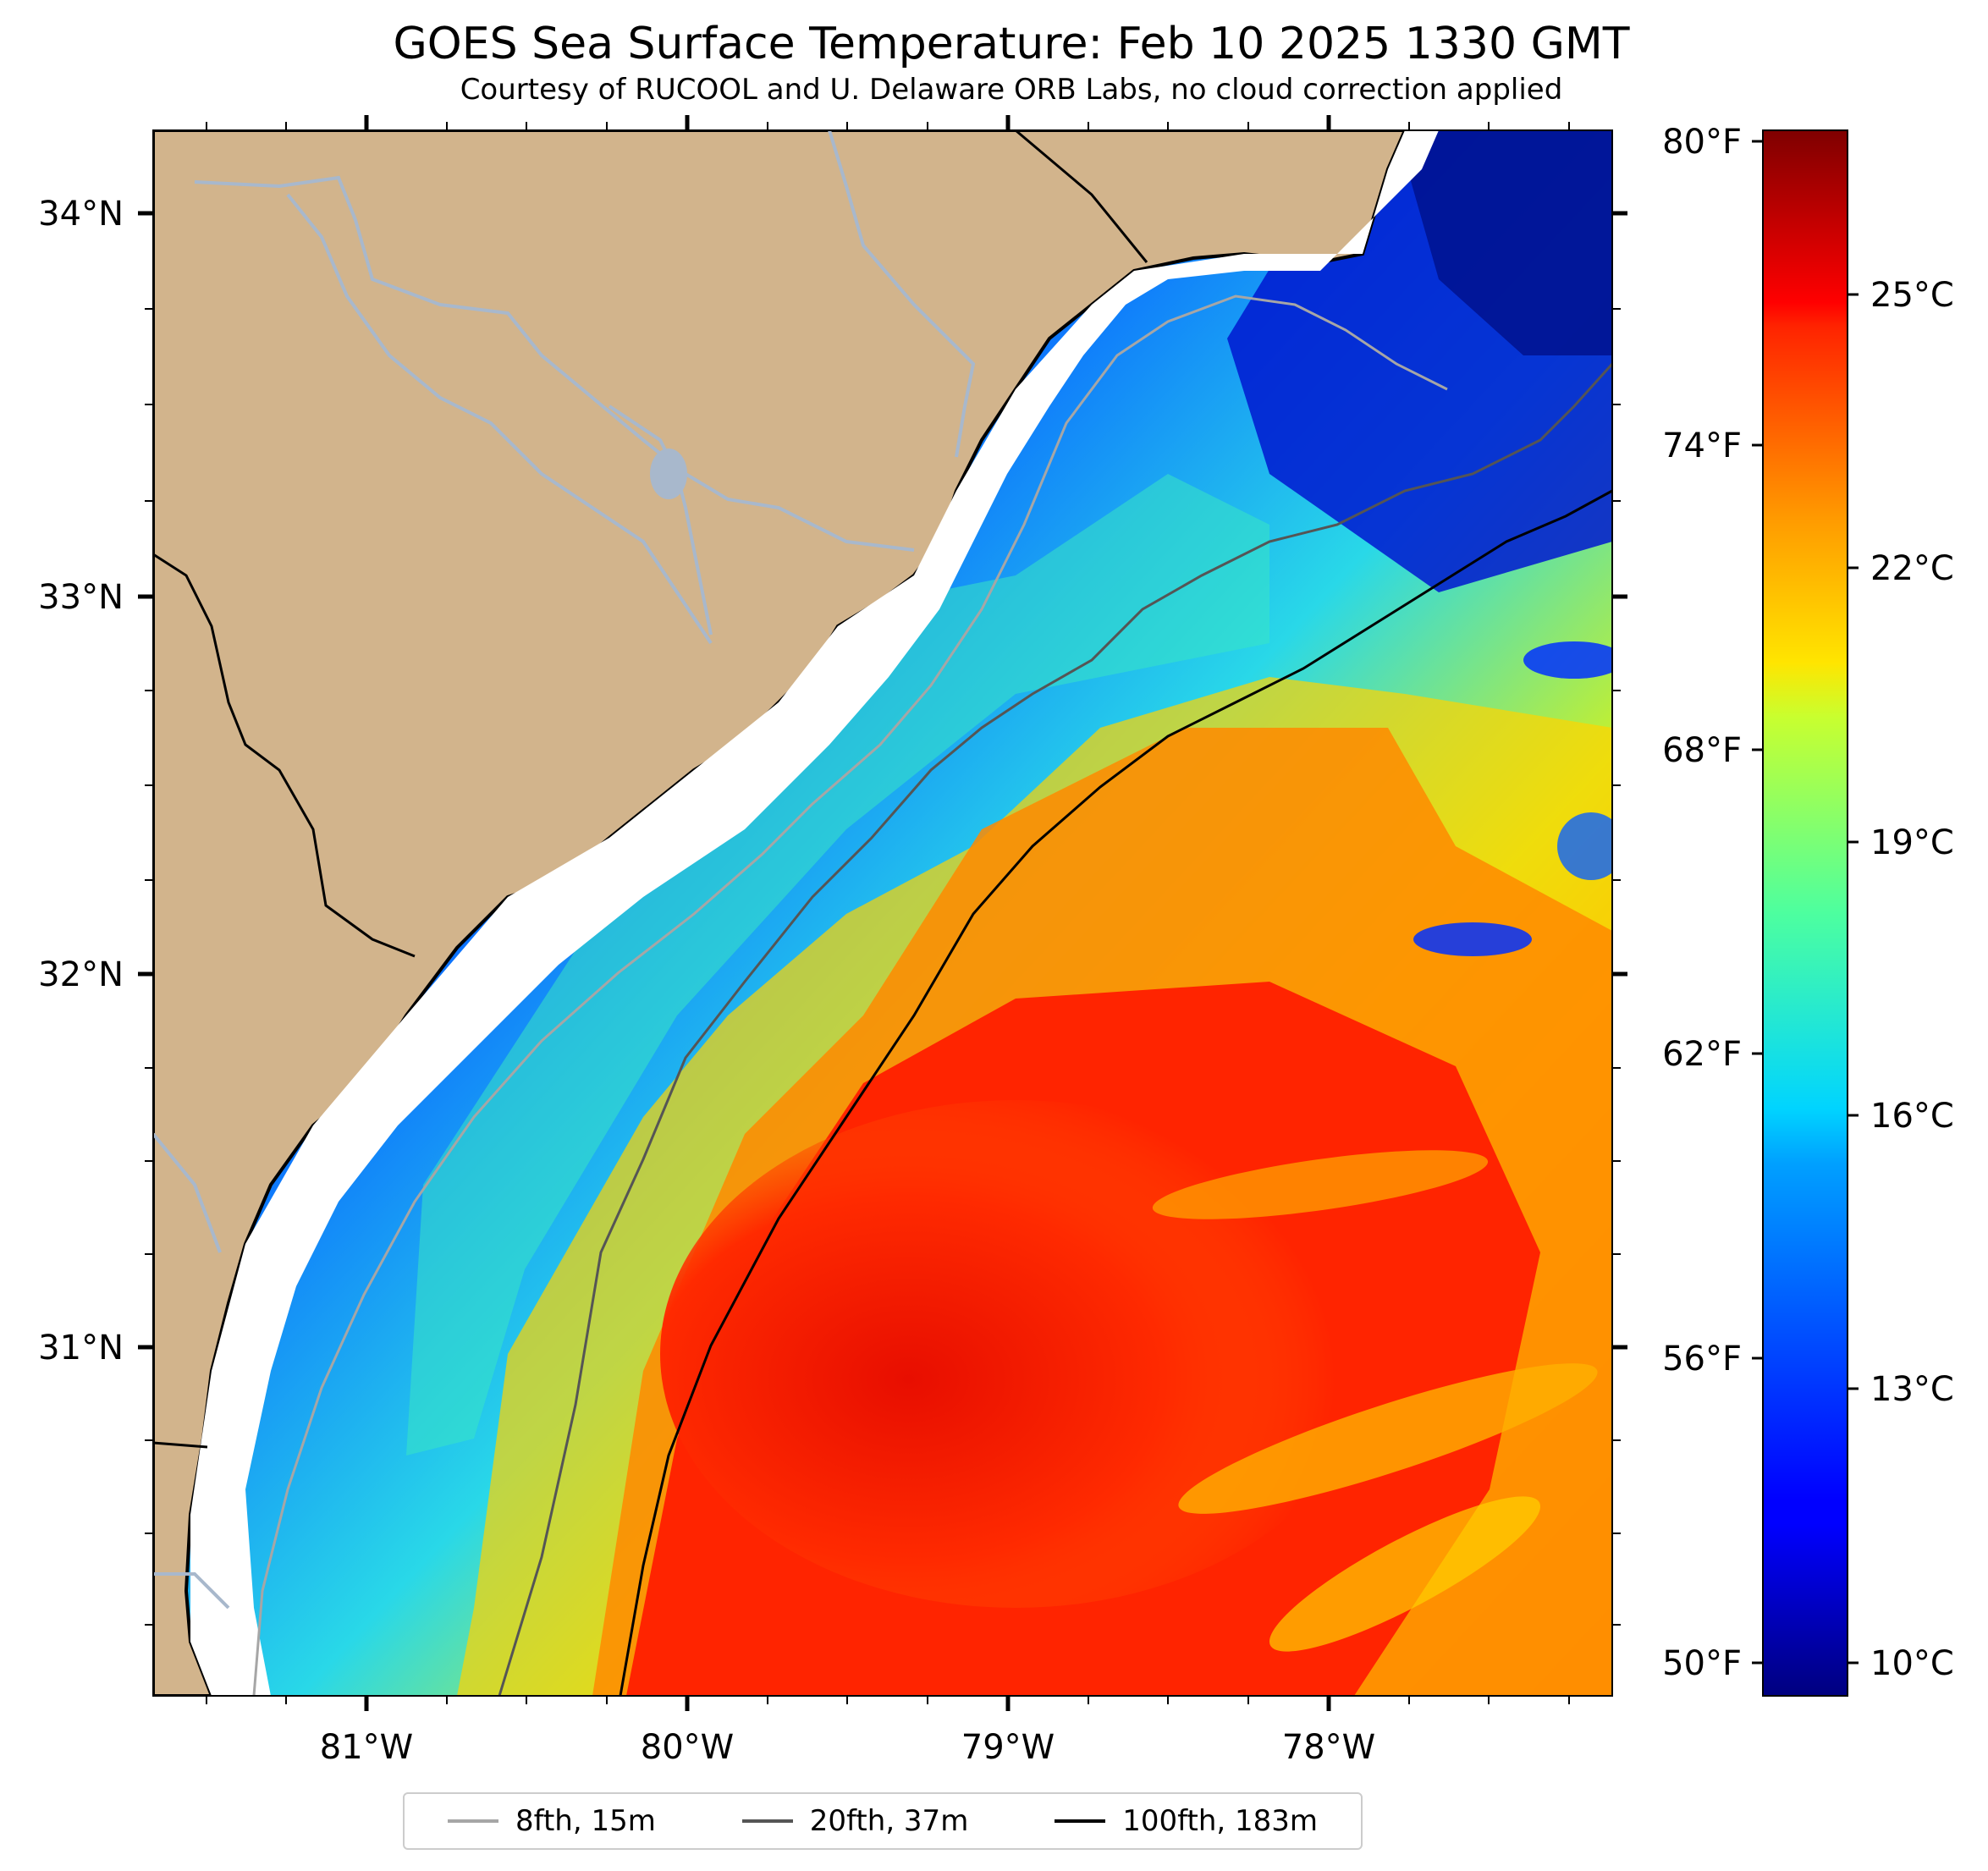 The width and height of the screenshot is (1988, 1871). I want to click on lon-tick-label: 80°W, so click(687, 1748).